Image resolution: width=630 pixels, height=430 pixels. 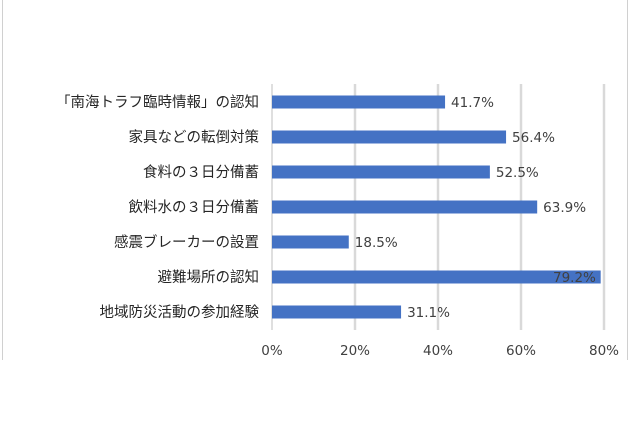 What do you see at coordinates (376, 243) in the screenshot?
I see `value-label: 18.5%` at bounding box center [376, 243].